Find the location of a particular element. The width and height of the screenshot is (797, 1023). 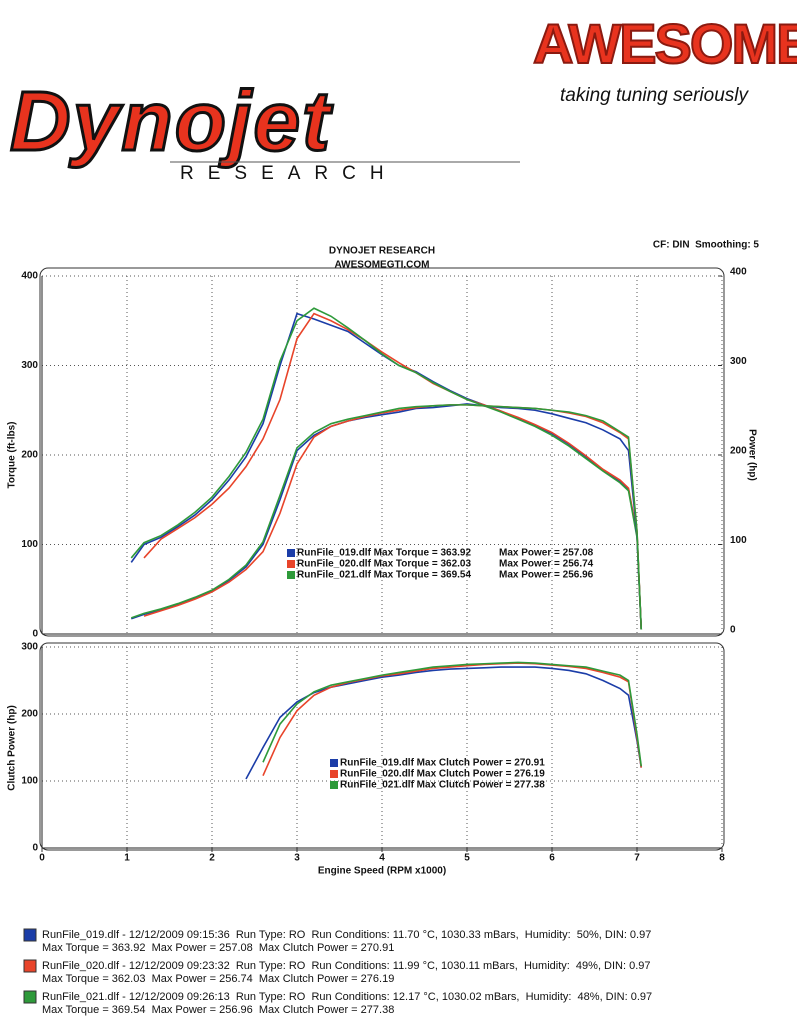

x-tick-label: 1 is located at coordinates (127, 858).